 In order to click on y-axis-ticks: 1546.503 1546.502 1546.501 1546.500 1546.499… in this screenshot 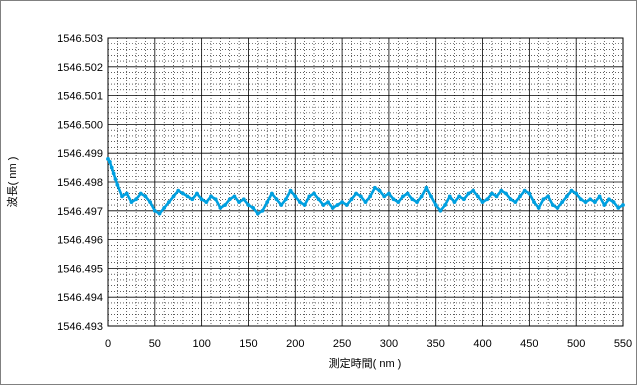, I will do `click(80, 183)`.